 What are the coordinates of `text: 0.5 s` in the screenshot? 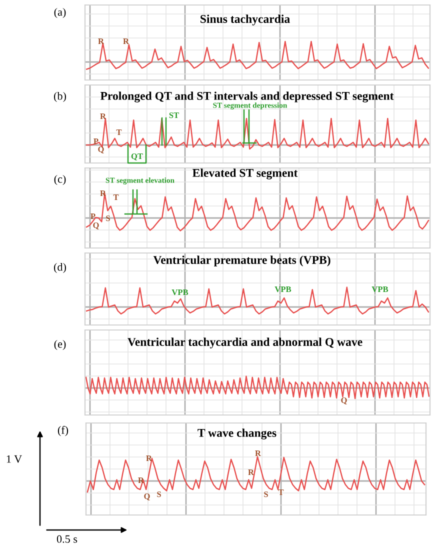 It's located at (67, 539).